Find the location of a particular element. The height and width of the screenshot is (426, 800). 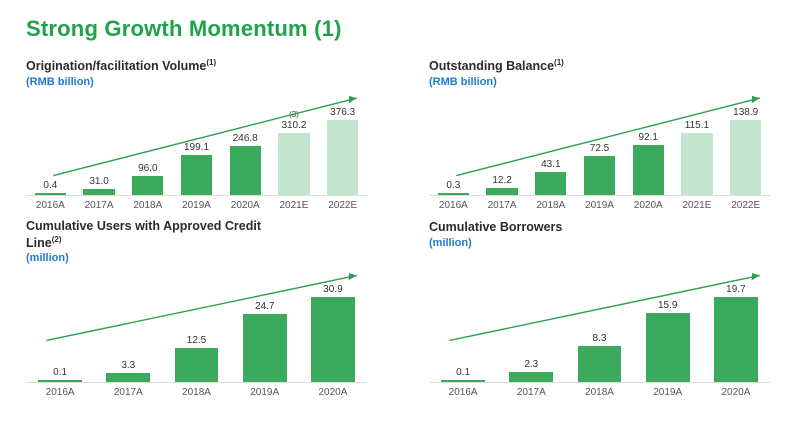

plot-area: 0.4 31.0 96.0 199.1 246.8 (3) 310.2 376.3 is located at coordinates (196, 145).